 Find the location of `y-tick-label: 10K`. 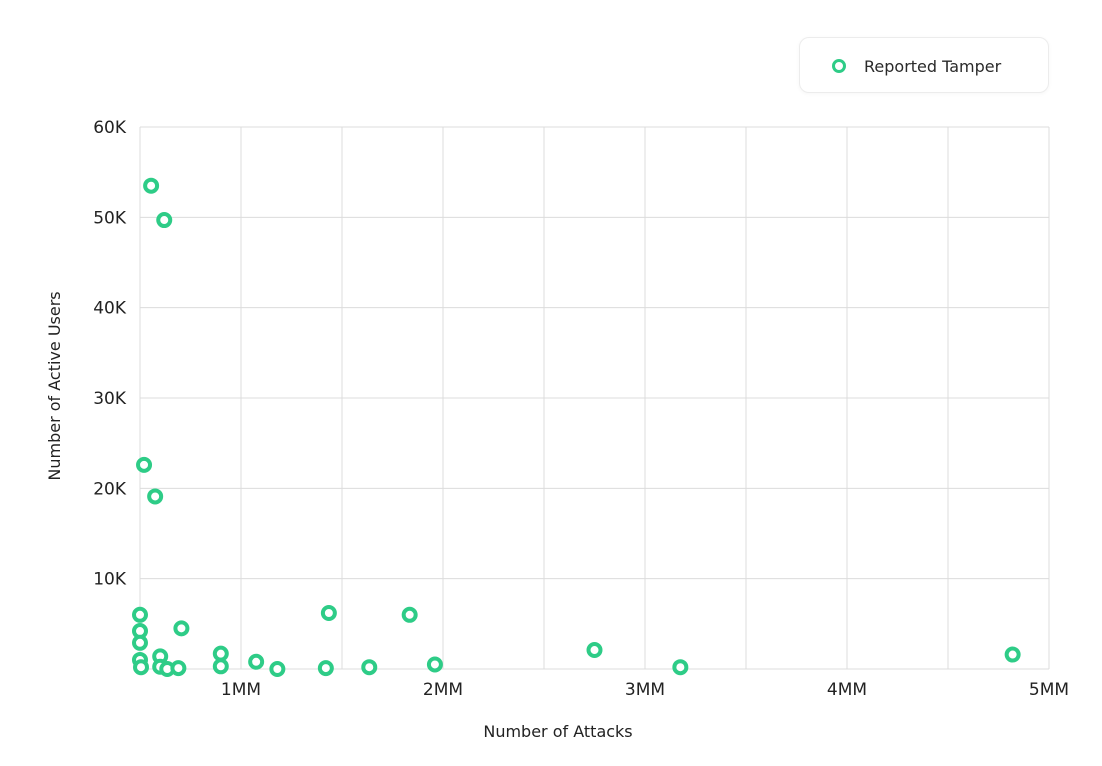

y-tick-label: 10K is located at coordinates (110, 580).